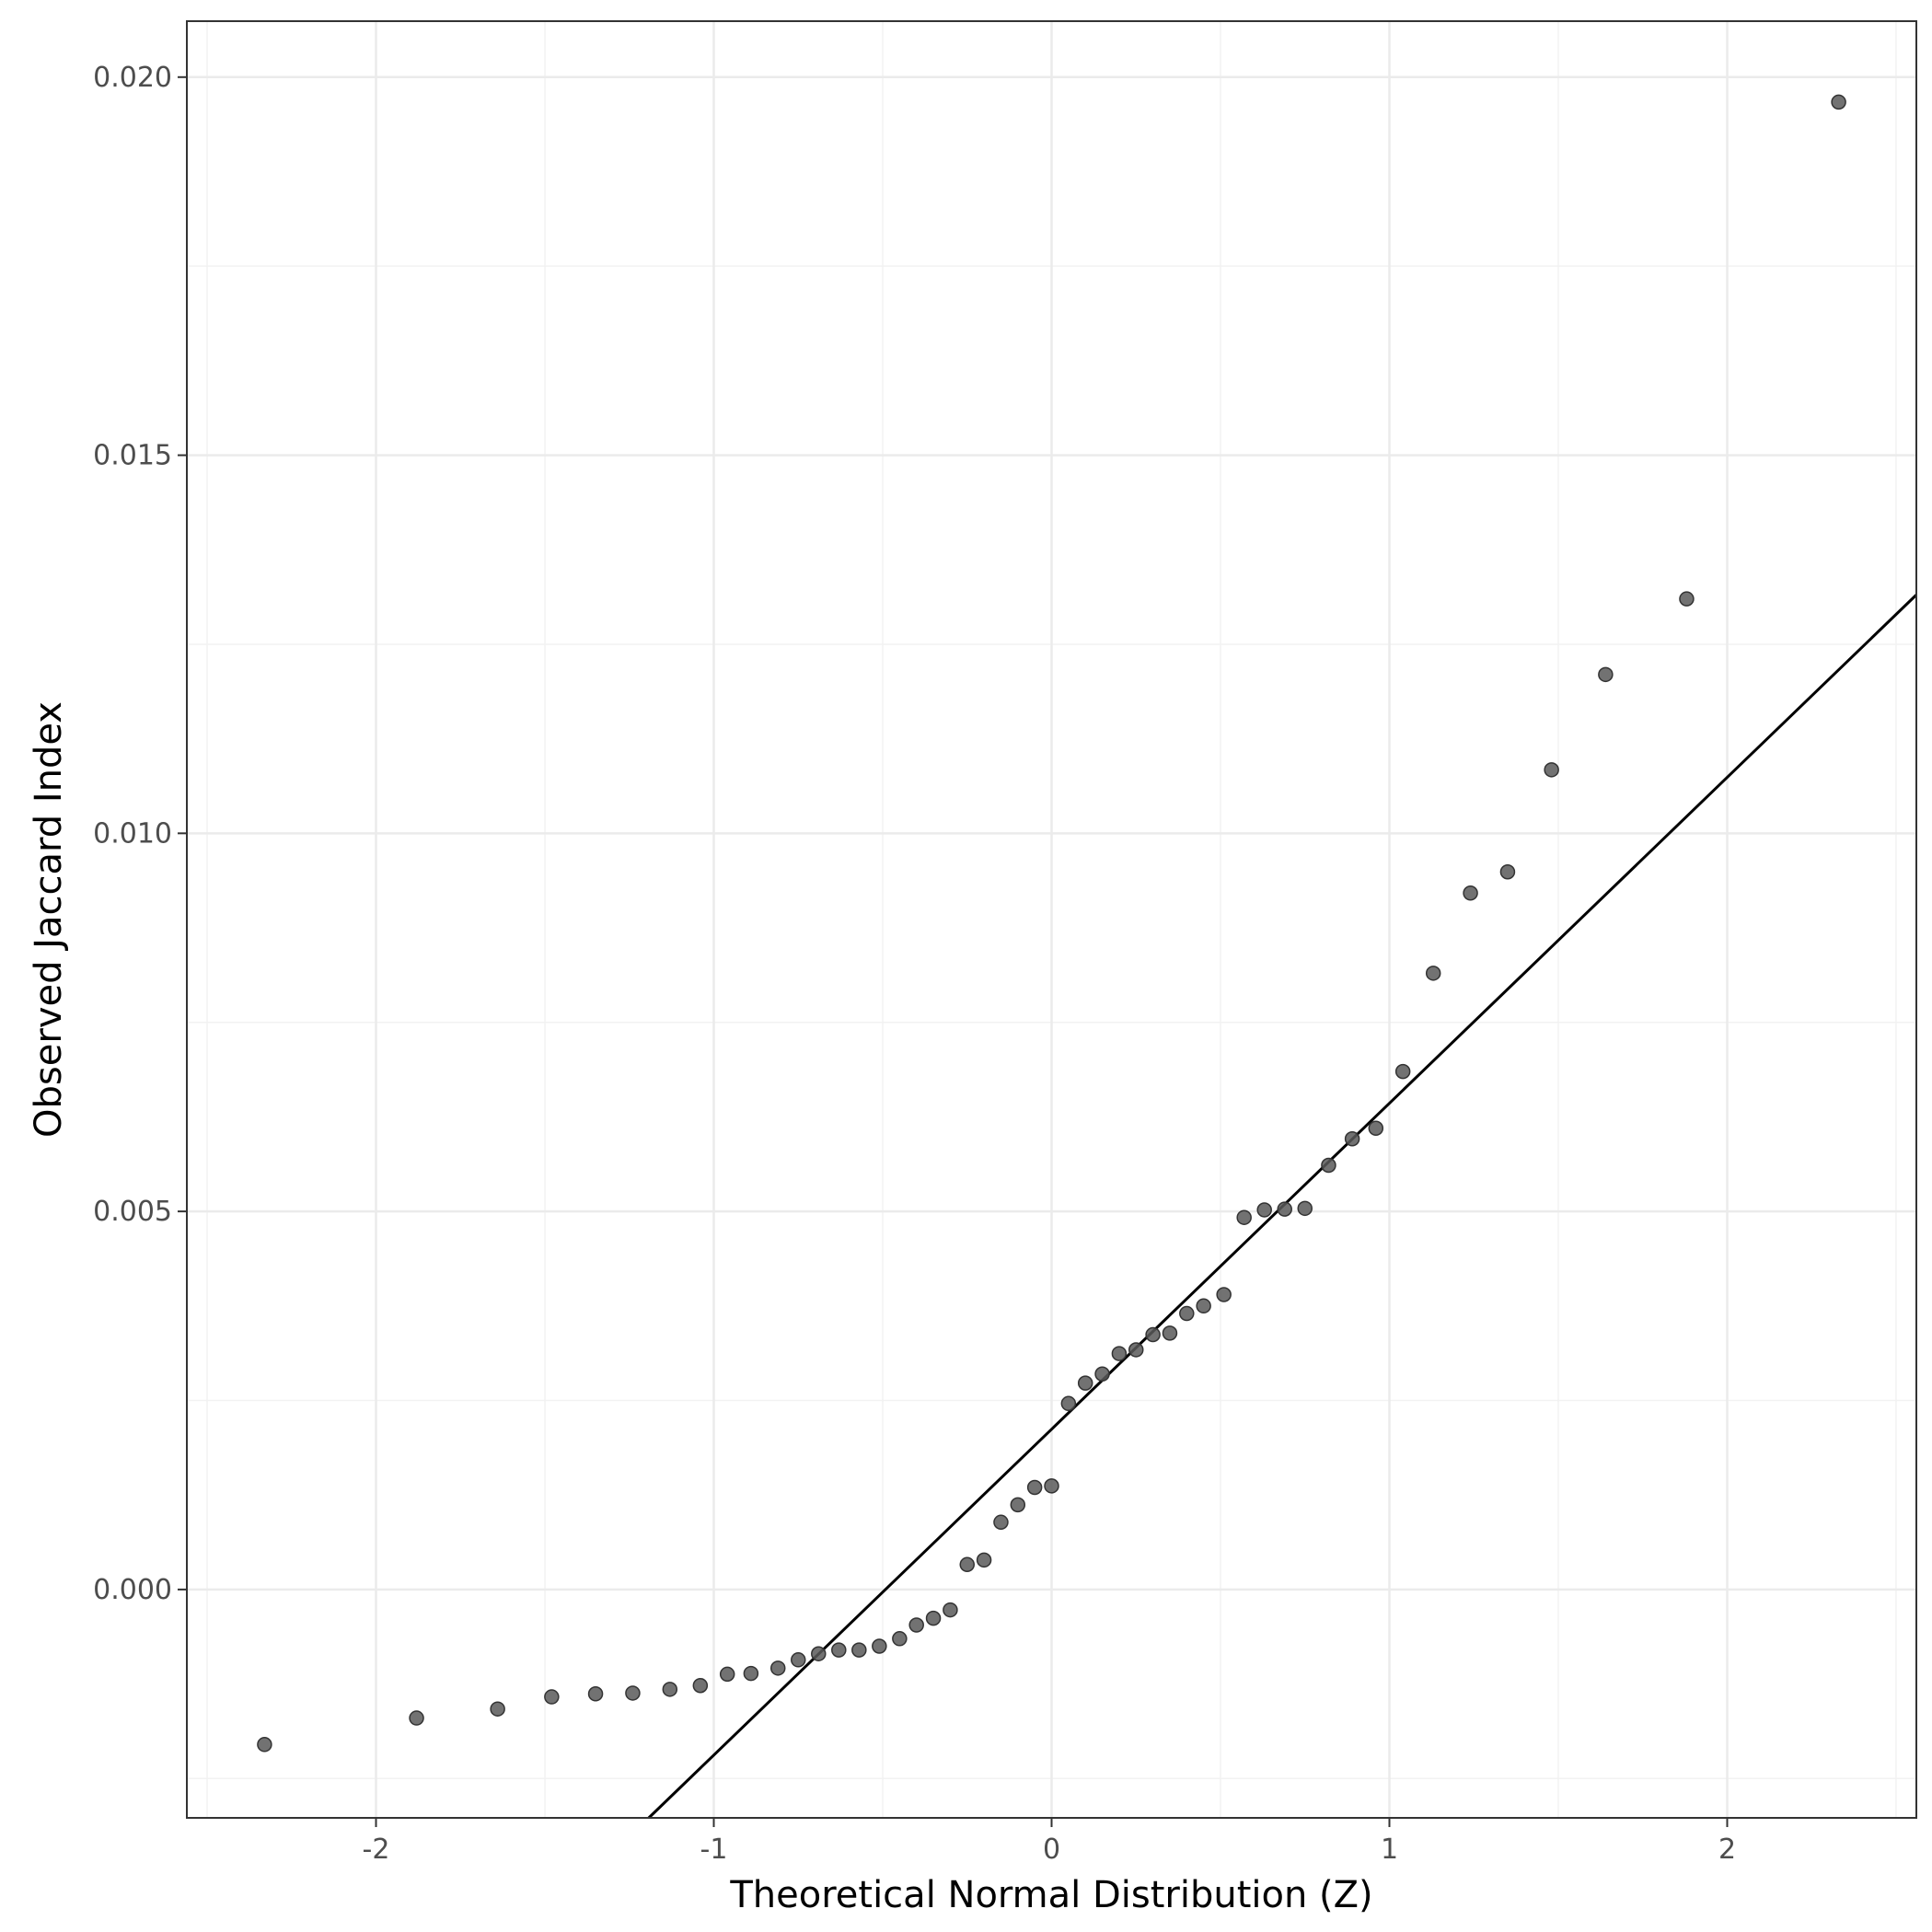  What do you see at coordinates (132, 78) in the screenshot?
I see `y-tick-label: 0.020` at bounding box center [132, 78].